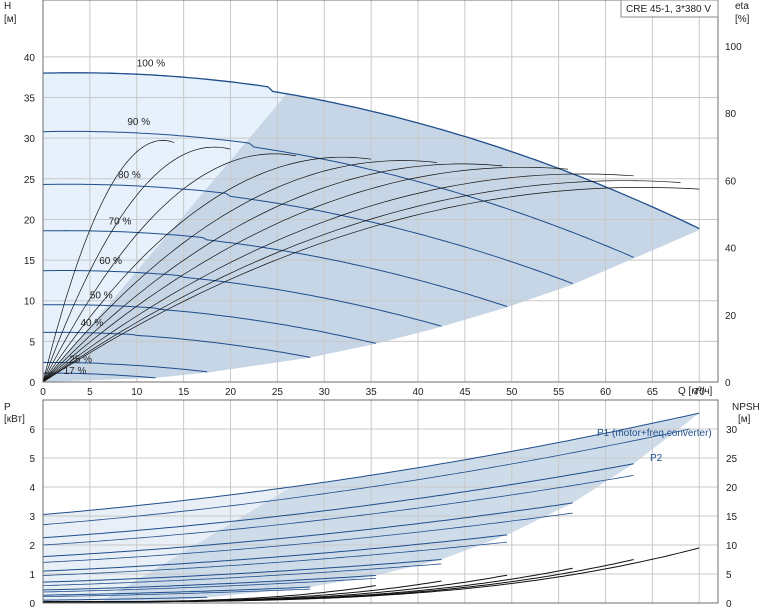 The height and width of the screenshot is (611, 774). What do you see at coordinates (120, 221) in the screenshot?
I see `speed-curve-label: 70 %` at bounding box center [120, 221].